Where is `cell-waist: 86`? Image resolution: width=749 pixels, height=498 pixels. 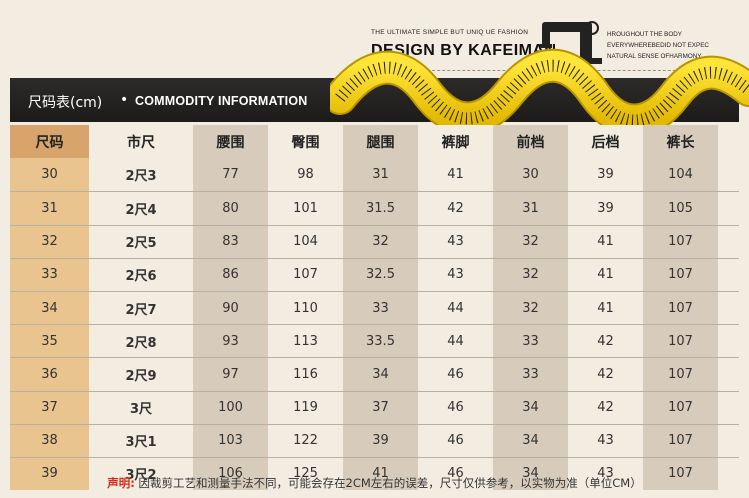
cell-waist: 86 is located at coordinates (230, 274).